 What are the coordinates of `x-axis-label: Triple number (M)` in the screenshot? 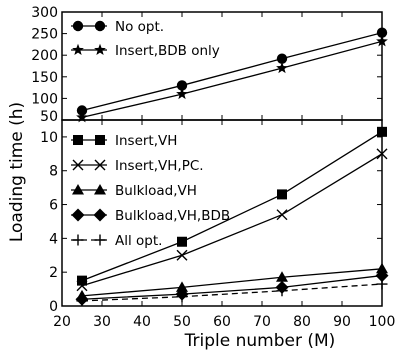 It's located at (260, 341).